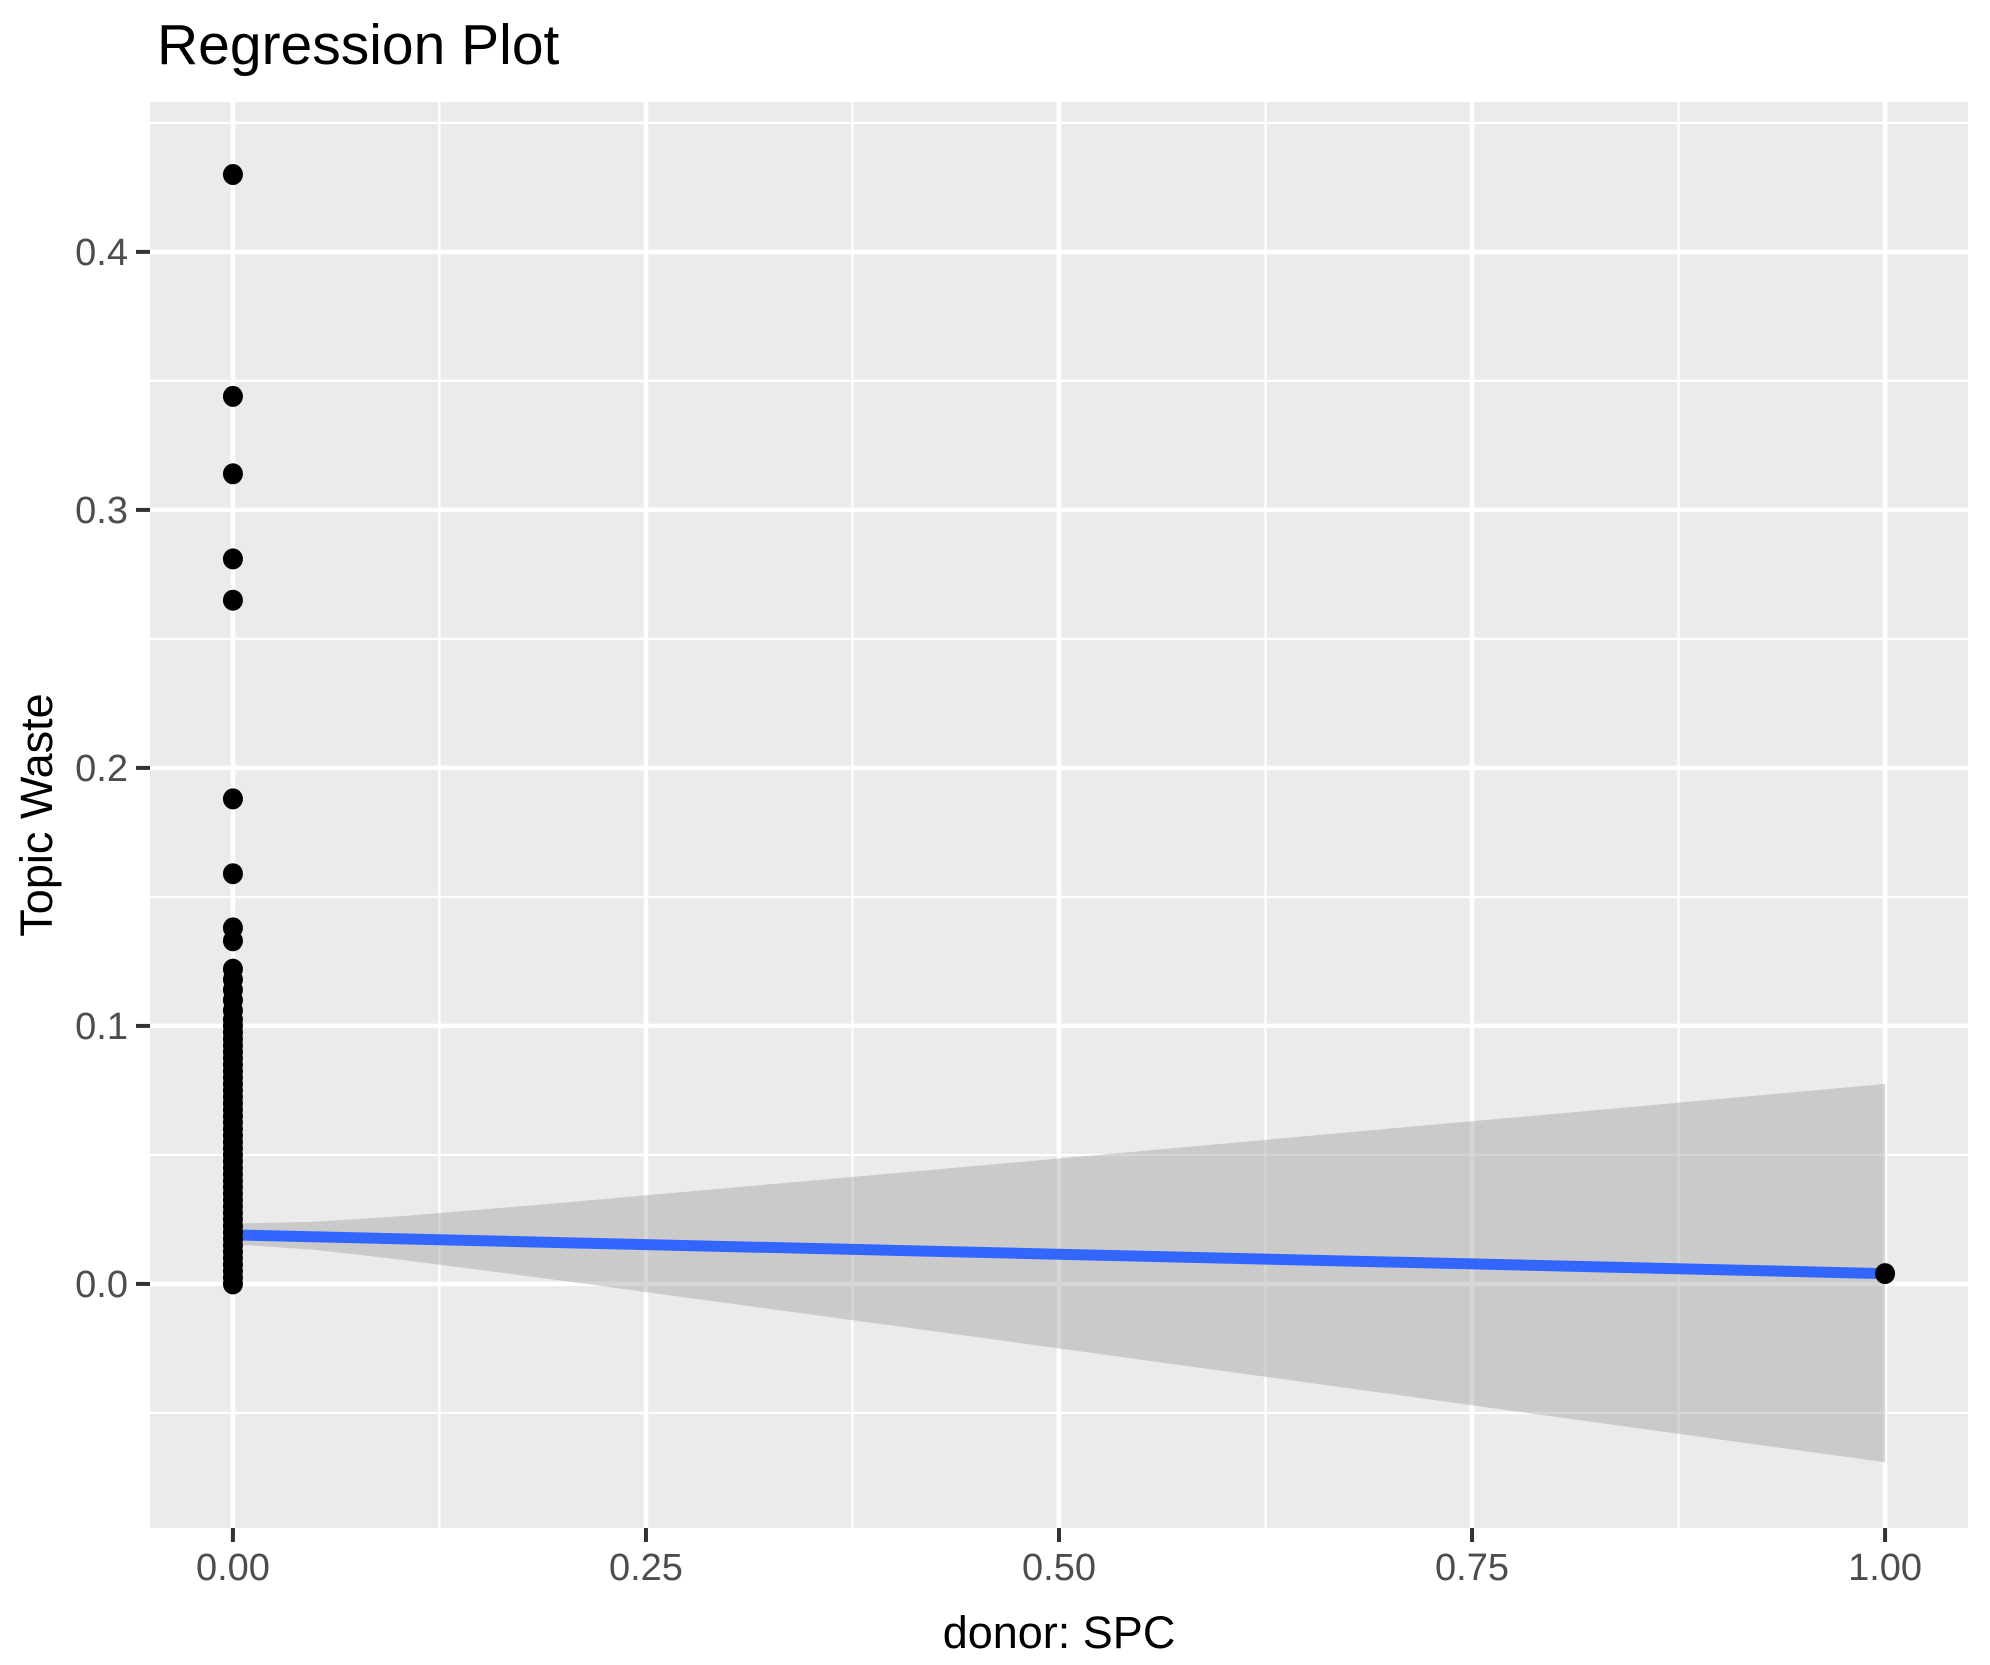 The height and width of the screenshot is (1665, 1990). What do you see at coordinates (1059, 1632) in the screenshot?
I see `x-axis-title: donor: SPC` at bounding box center [1059, 1632].